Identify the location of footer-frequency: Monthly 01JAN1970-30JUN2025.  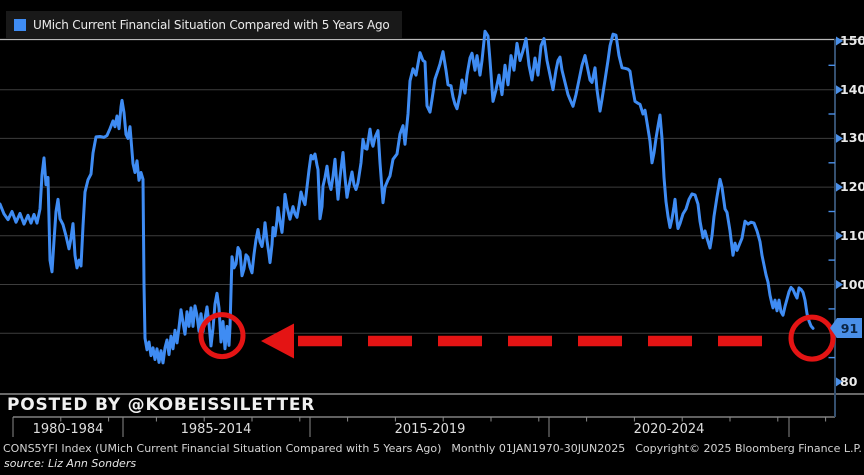
(538, 448).